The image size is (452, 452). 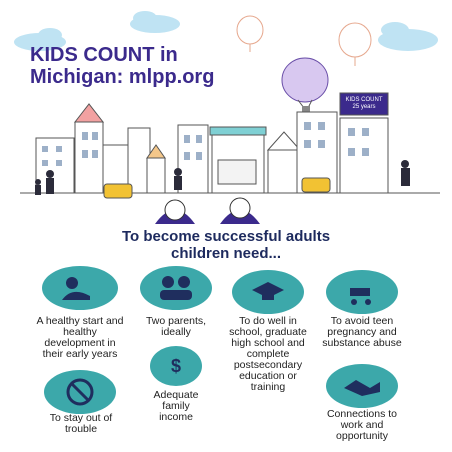 What do you see at coordinates (104, 55) in the screenshot?
I see `title-line: KIDS COUNT in` at bounding box center [104, 55].